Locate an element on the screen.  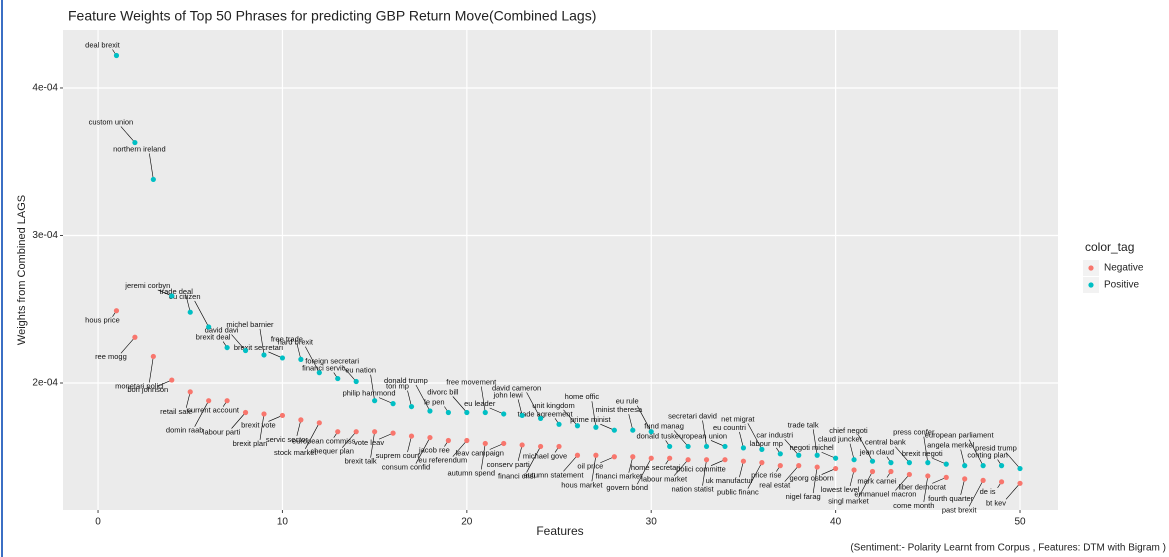
point-label: northern ireland is located at coordinates (139, 148).